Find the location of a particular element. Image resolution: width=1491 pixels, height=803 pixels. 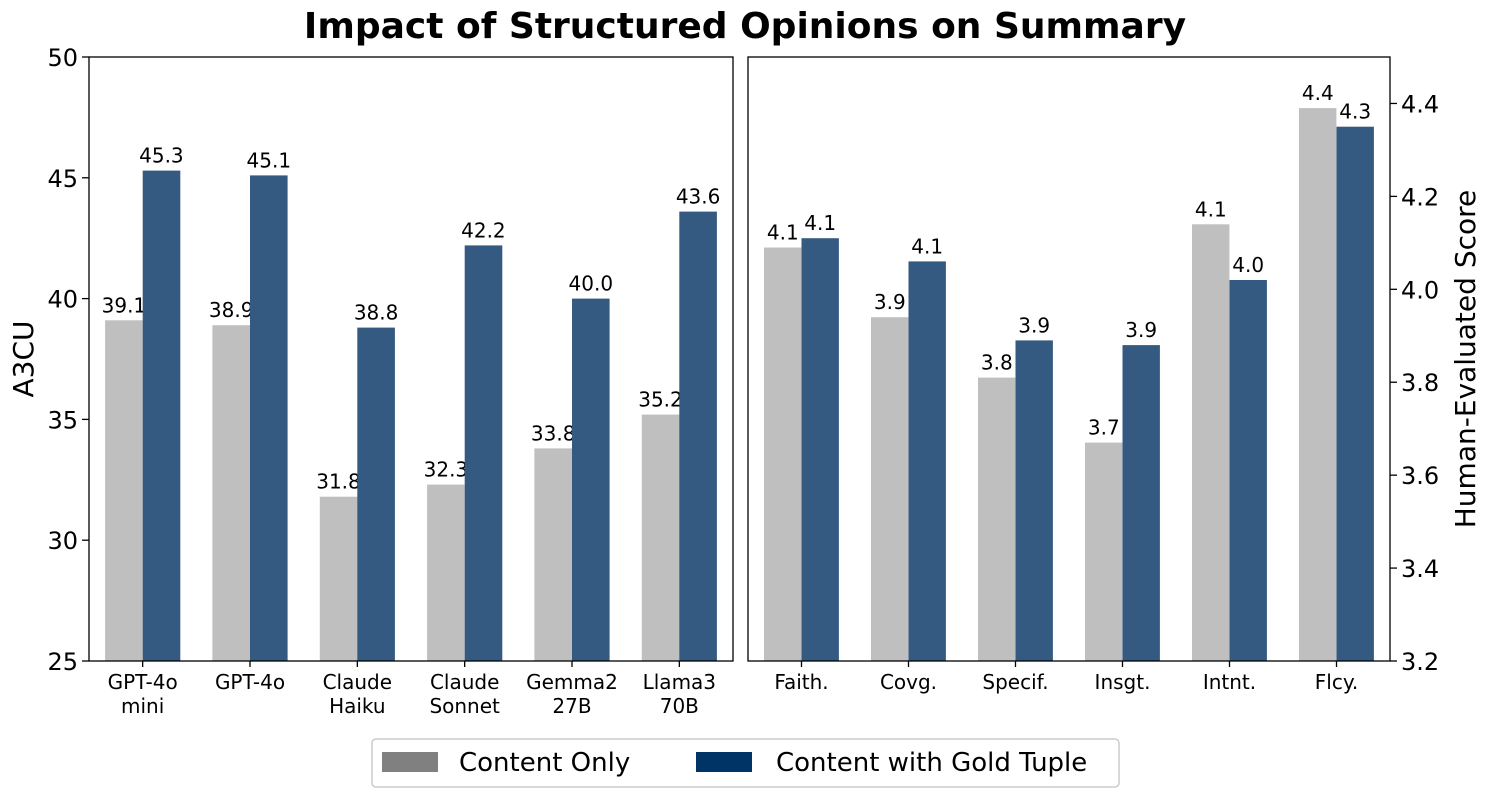

x-tick-line: Specif. is located at coordinates (1015, 682).